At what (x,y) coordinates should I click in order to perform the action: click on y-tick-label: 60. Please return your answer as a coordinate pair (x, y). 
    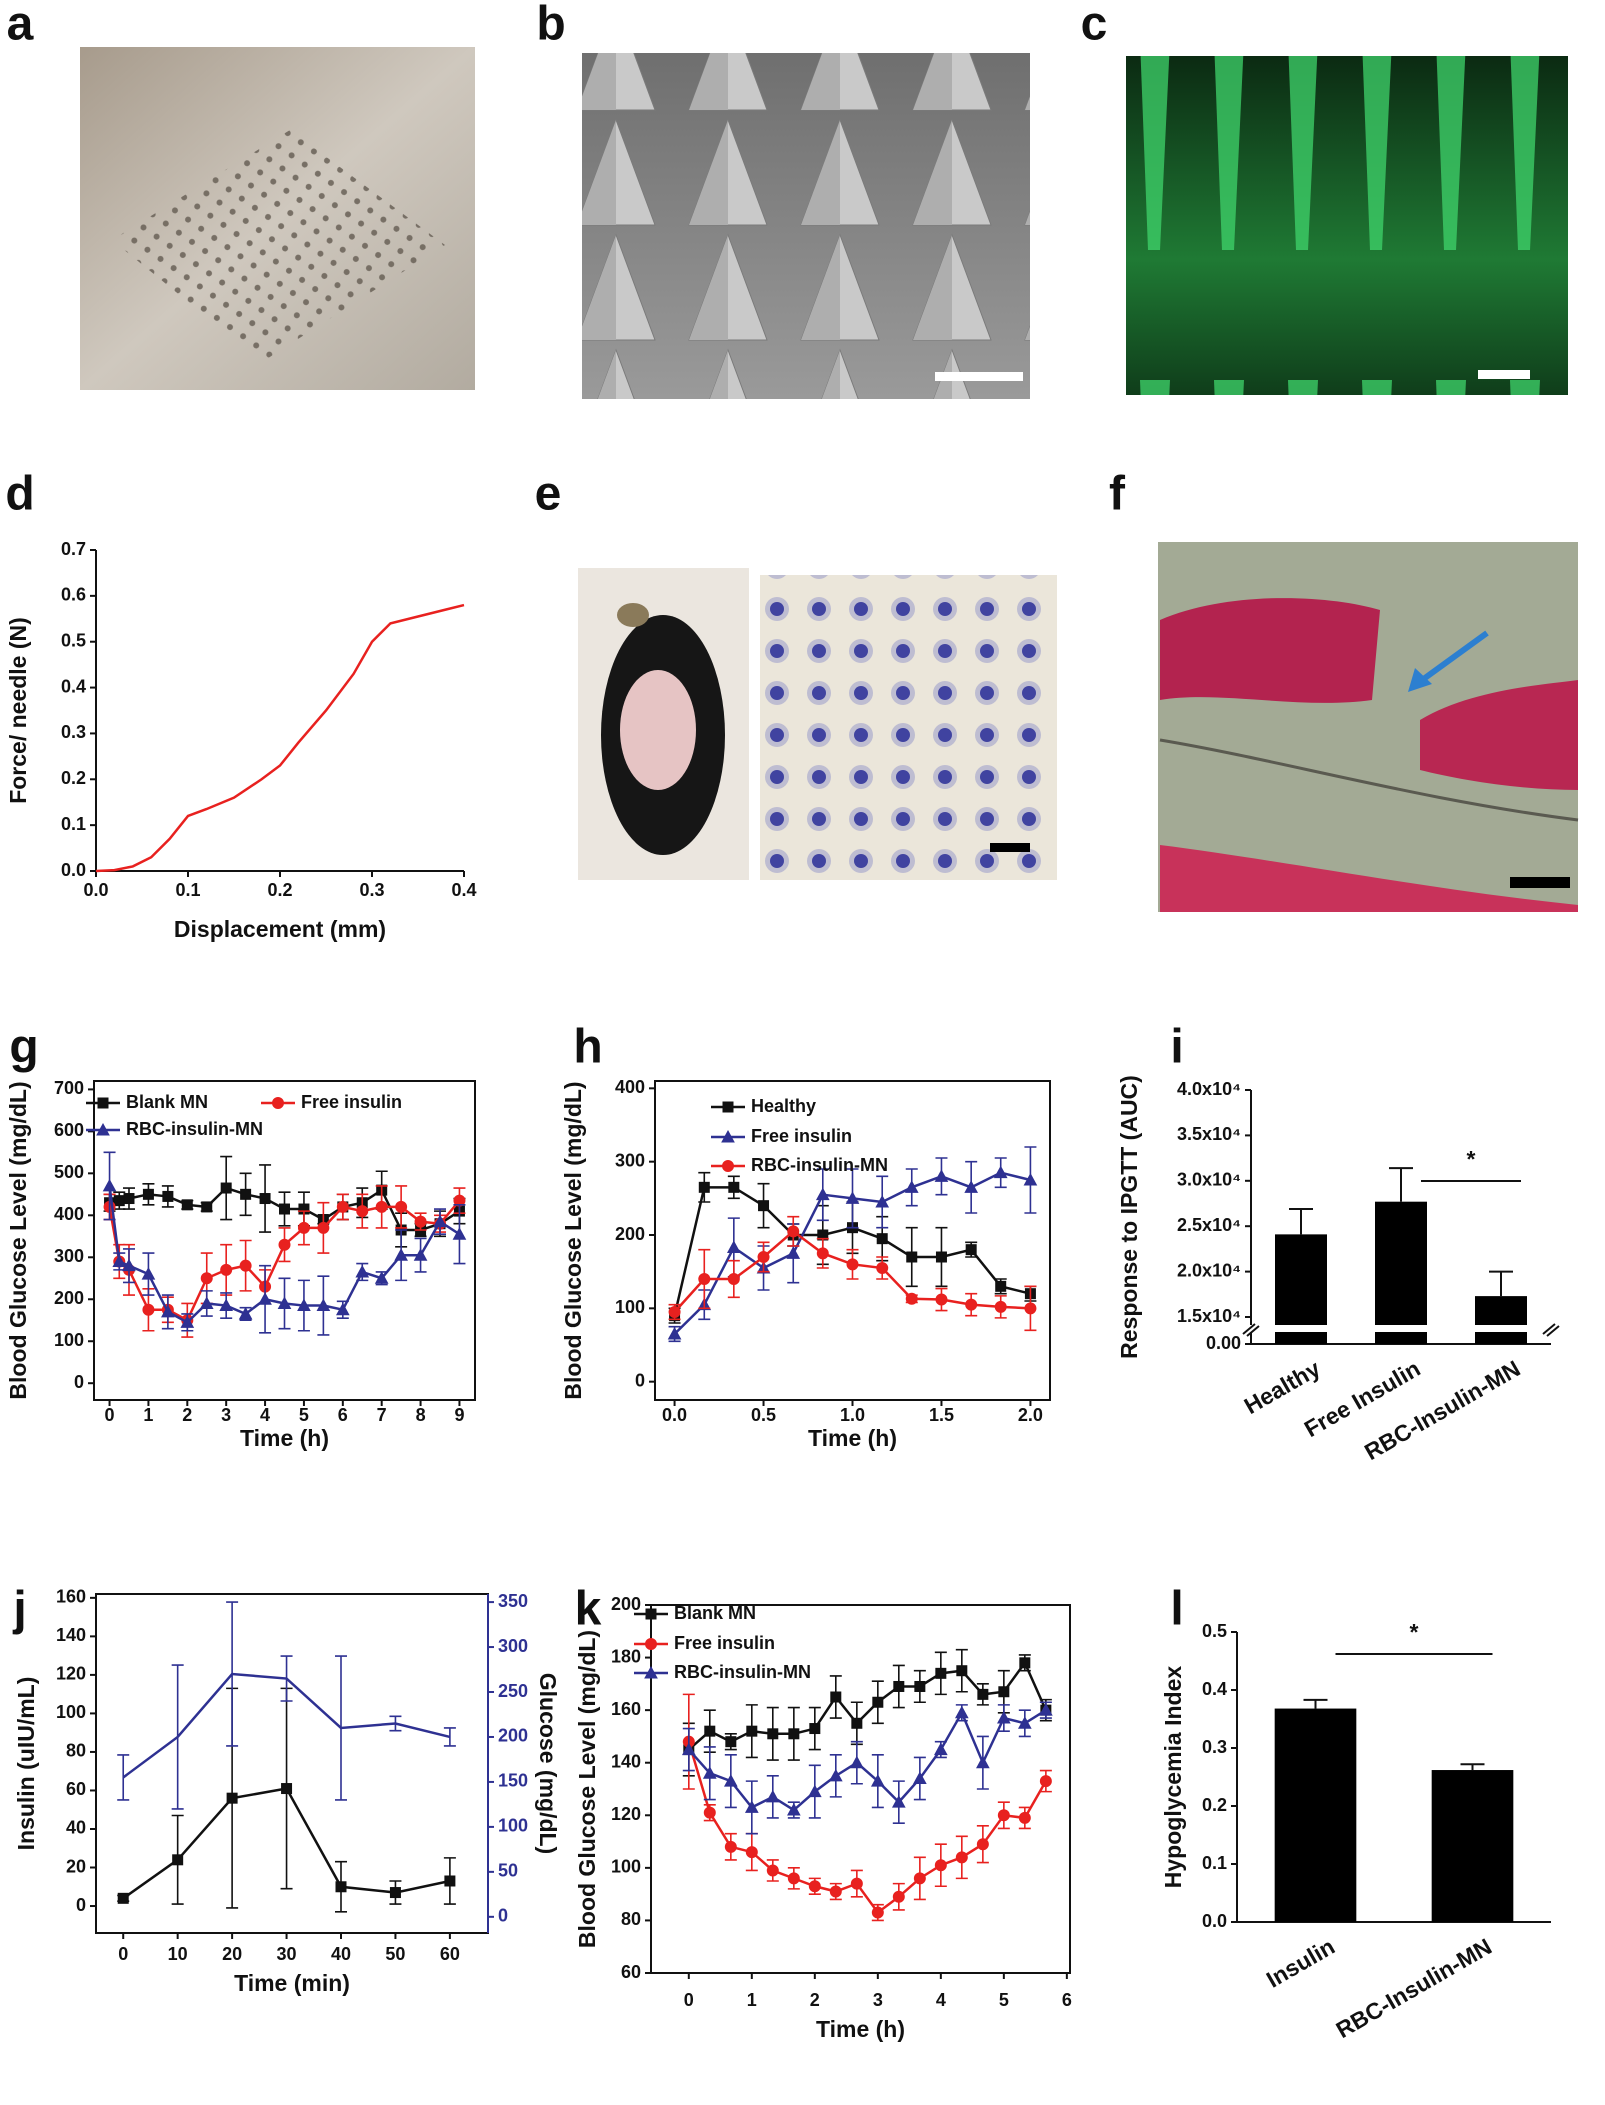
    Looking at the image, I should click on (76, 1789).